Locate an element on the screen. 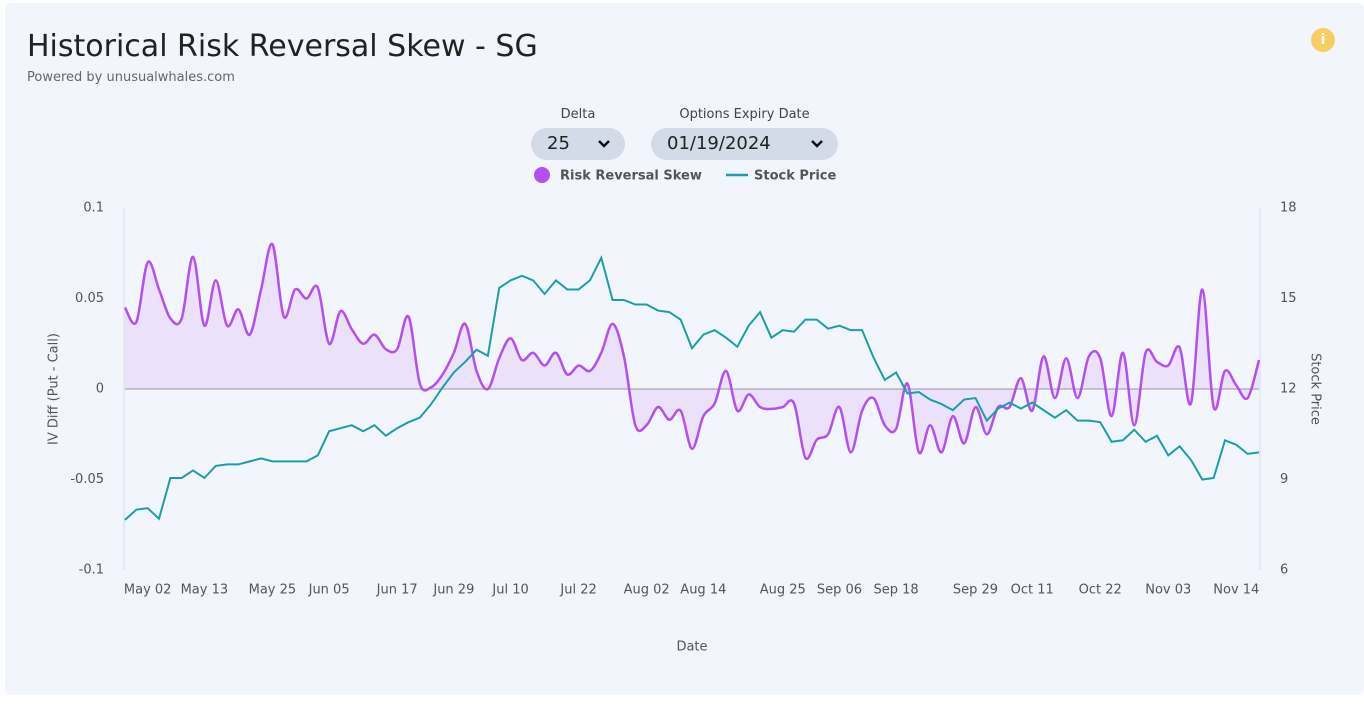 This screenshot has width=1364, height=704. subtitle: Powered by unusualwhales.com is located at coordinates (131, 77).